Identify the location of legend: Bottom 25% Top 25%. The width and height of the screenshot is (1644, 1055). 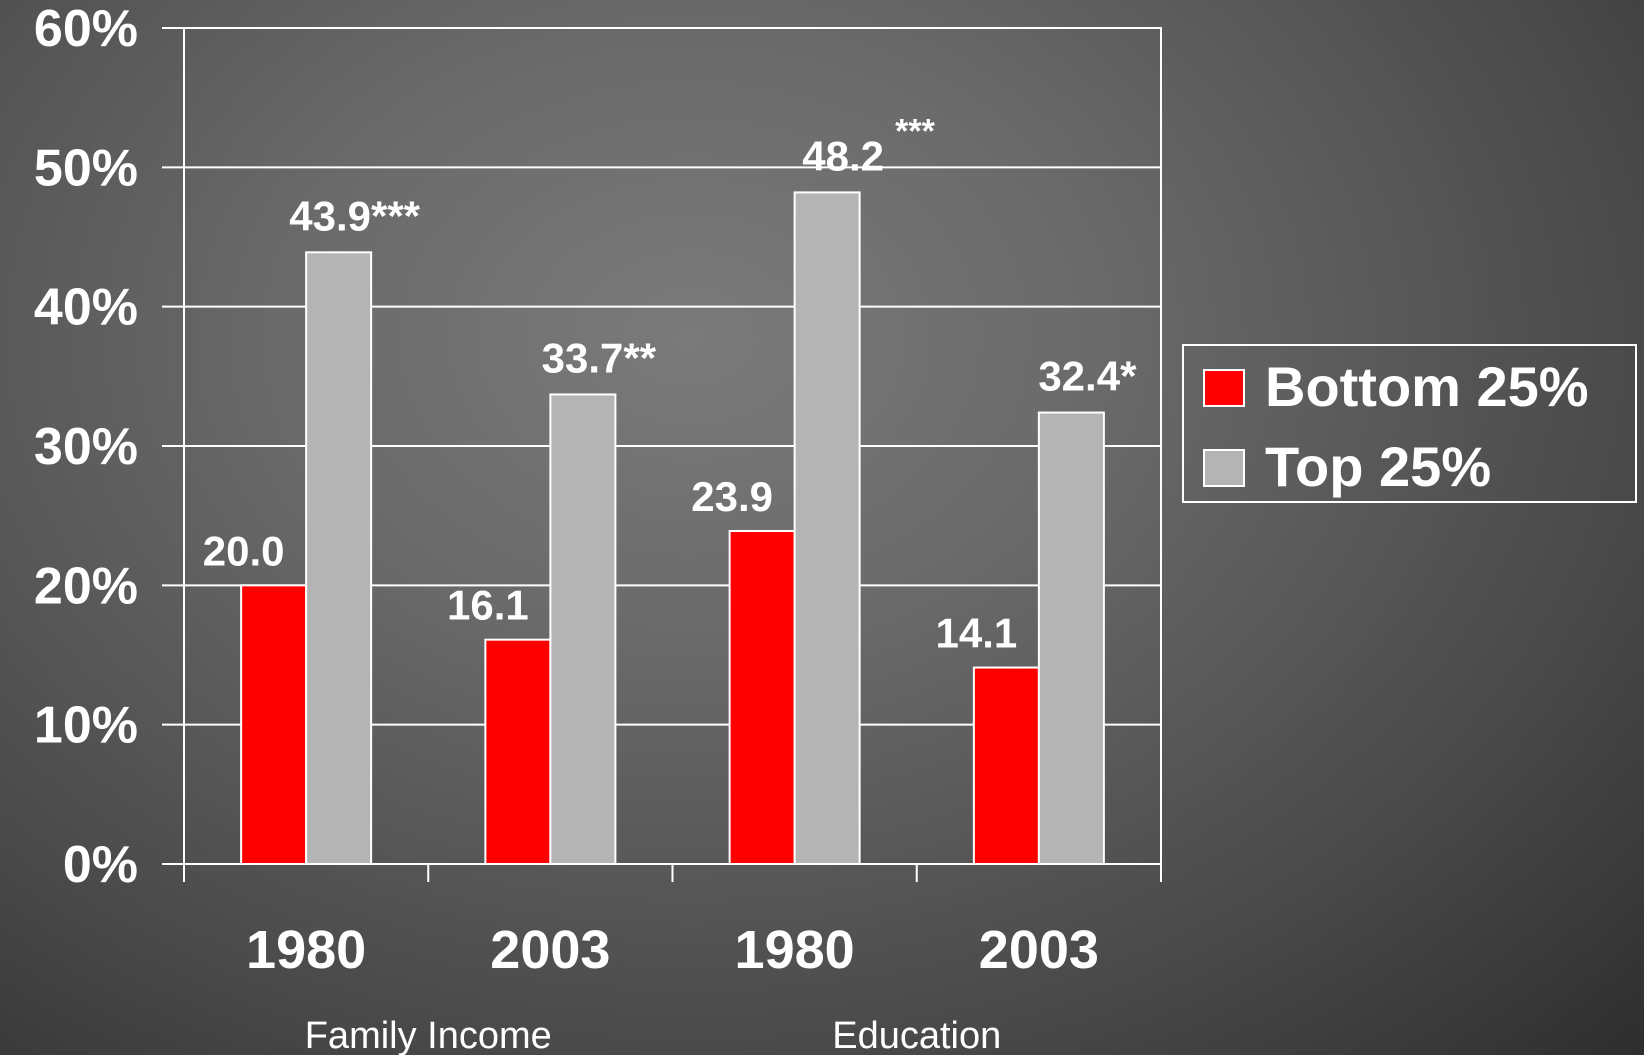
(1409, 423).